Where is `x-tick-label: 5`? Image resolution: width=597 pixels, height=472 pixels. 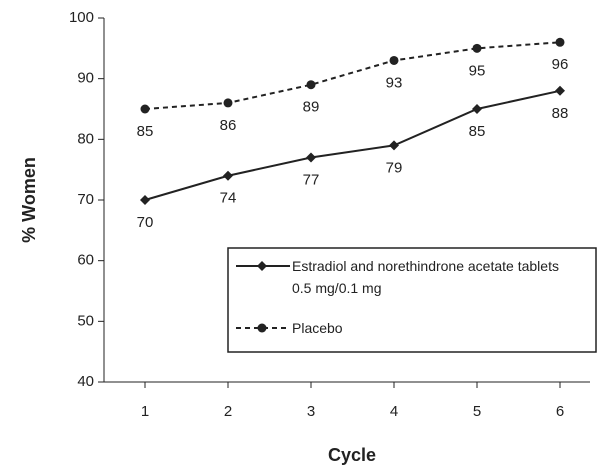 x-tick-label: 5 is located at coordinates (477, 411).